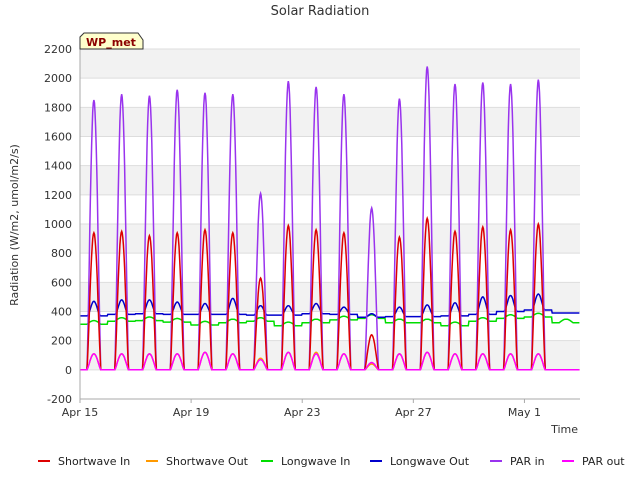 Image resolution: width=640 pixels, height=480 pixels. What do you see at coordinates (61, 312) in the screenshot?
I see `y-tick-label: 400` at bounding box center [61, 312].